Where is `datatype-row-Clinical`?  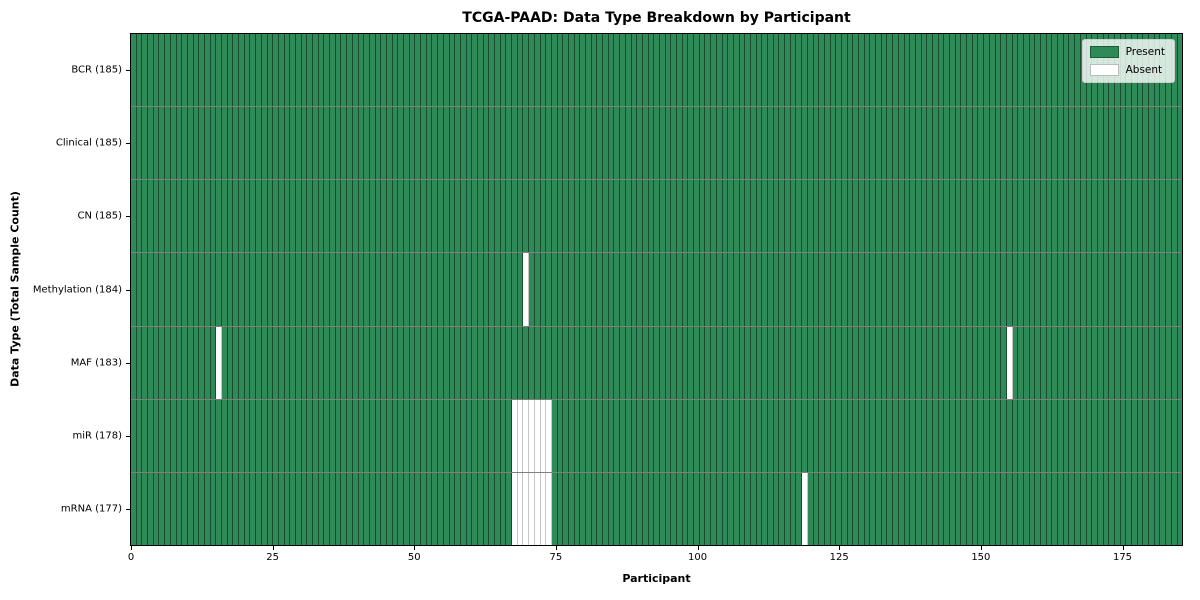
datatype-row-Clinical is located at coordinates (657, 144).